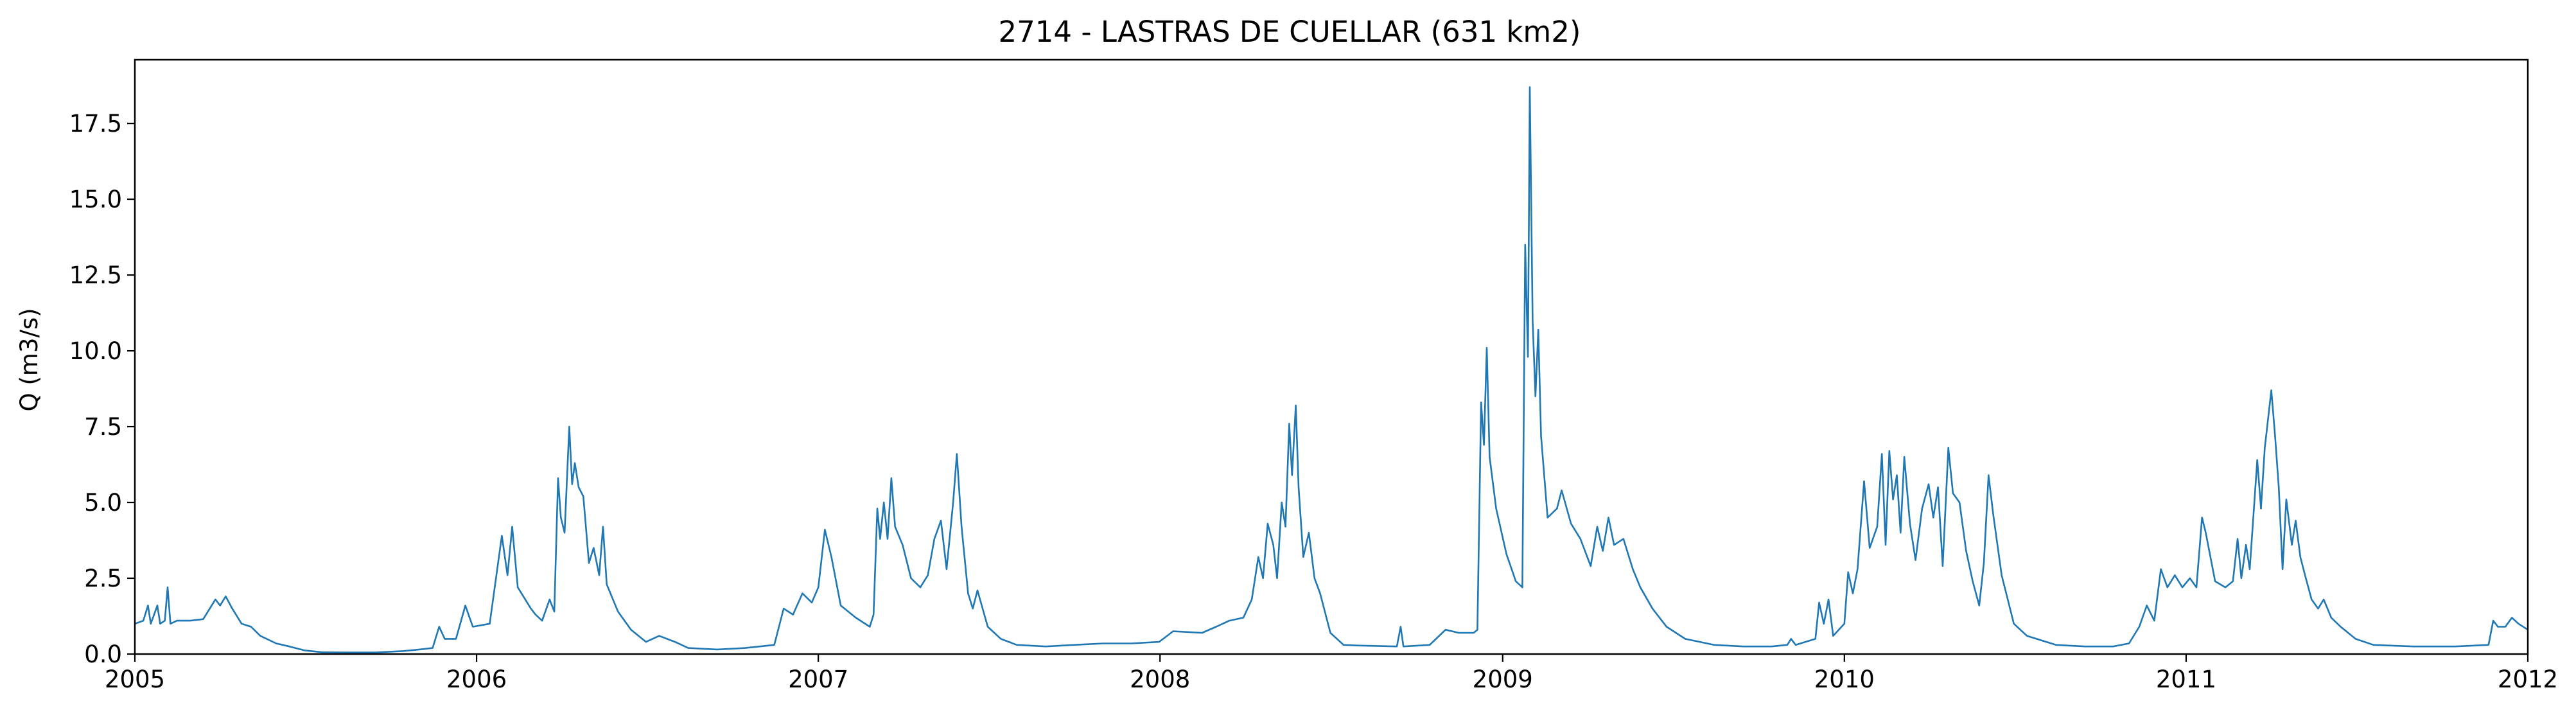 Image resolution: width=2576 pixels, height=717 pixels. What do you see at coordinates (2528, 679) in the screenshot?
I see `x-tick-label: 2012` at bounding box center [2528, 679].